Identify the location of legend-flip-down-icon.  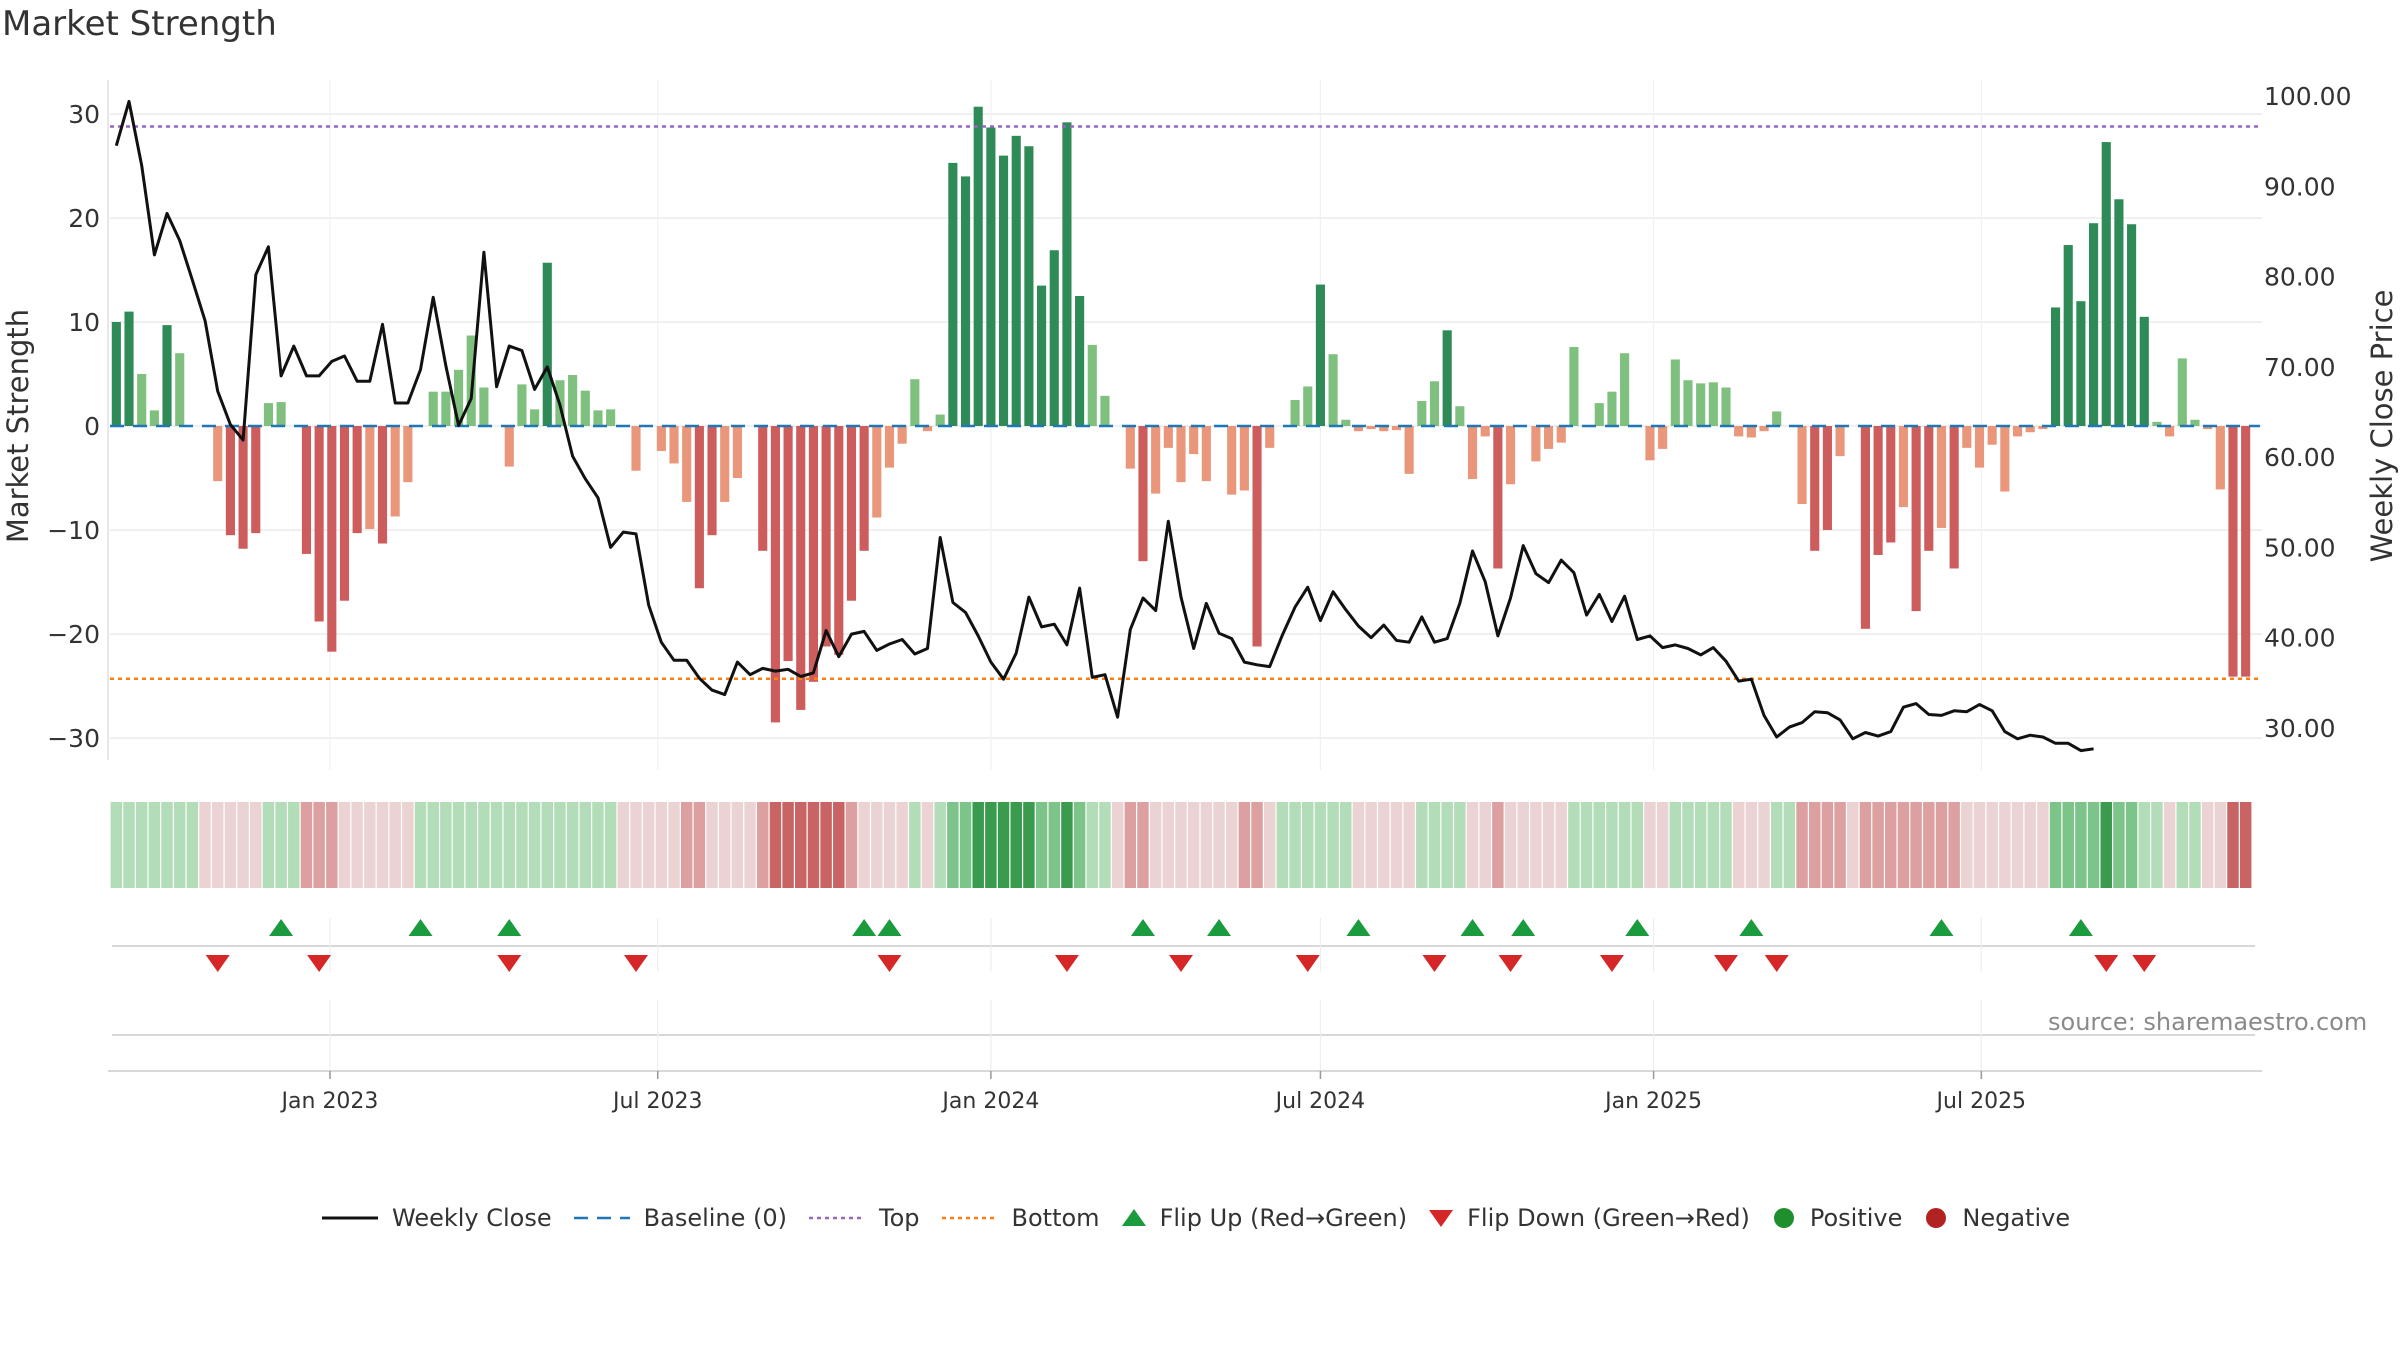
(1441, 1218).